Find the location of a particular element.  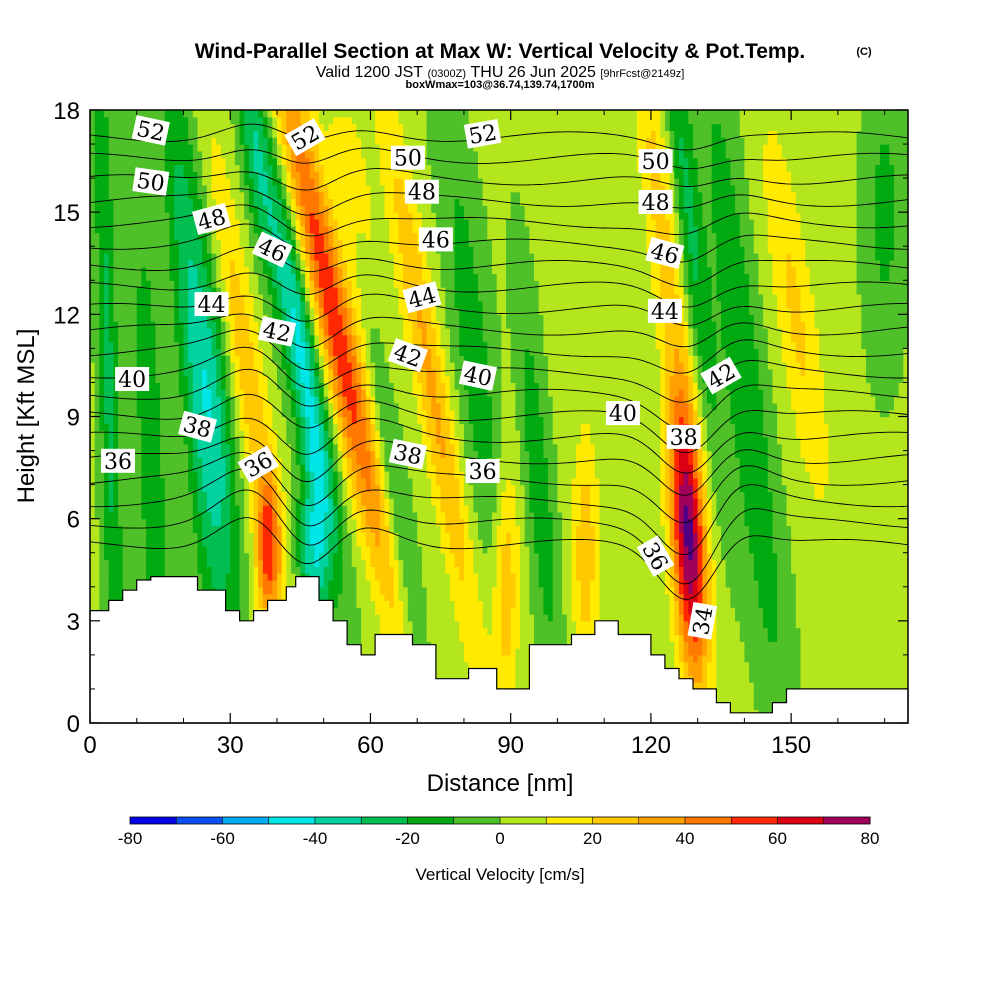

subtitle-forecast: [9hrFcst@2149z] is located at coordinates (642, 74).